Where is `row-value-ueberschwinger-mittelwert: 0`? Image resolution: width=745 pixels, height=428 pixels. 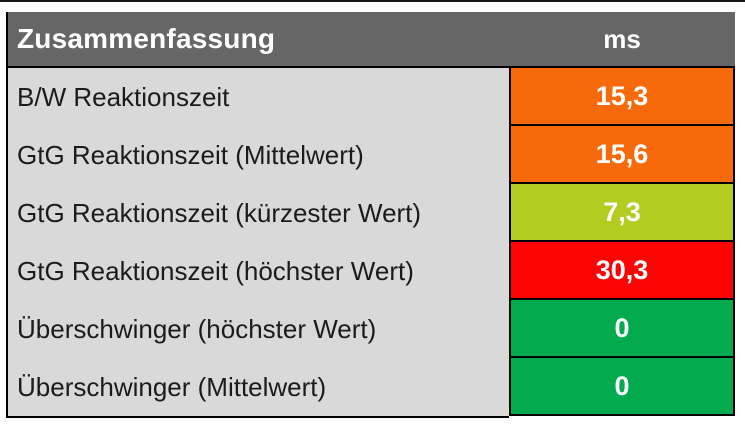
row-value-ueberschwinger-mittelwert: 0 is located at coordinates (622, 386).